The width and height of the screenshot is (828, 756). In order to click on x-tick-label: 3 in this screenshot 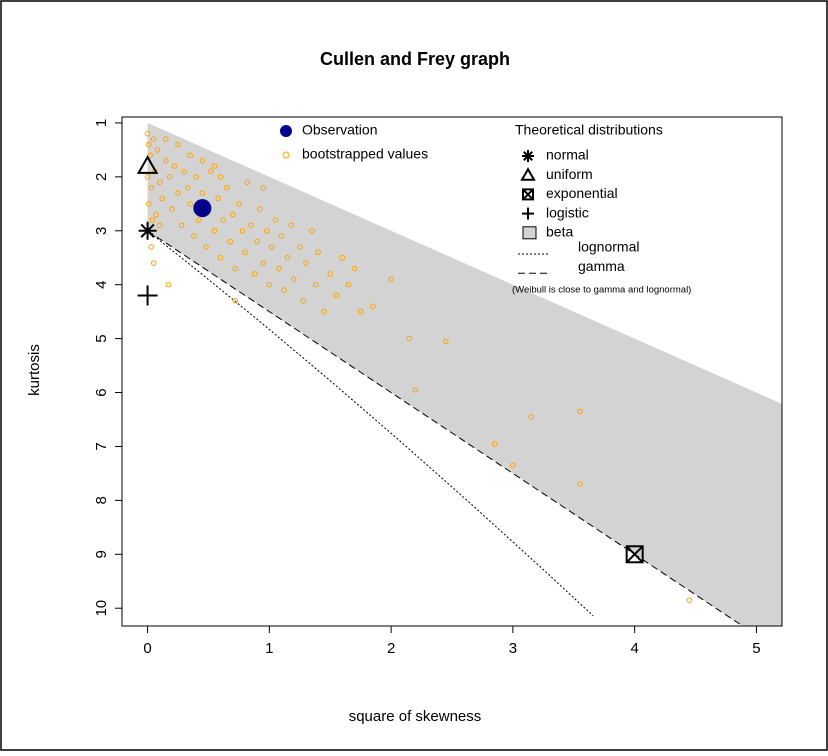, I will do `click(513, 648)`.